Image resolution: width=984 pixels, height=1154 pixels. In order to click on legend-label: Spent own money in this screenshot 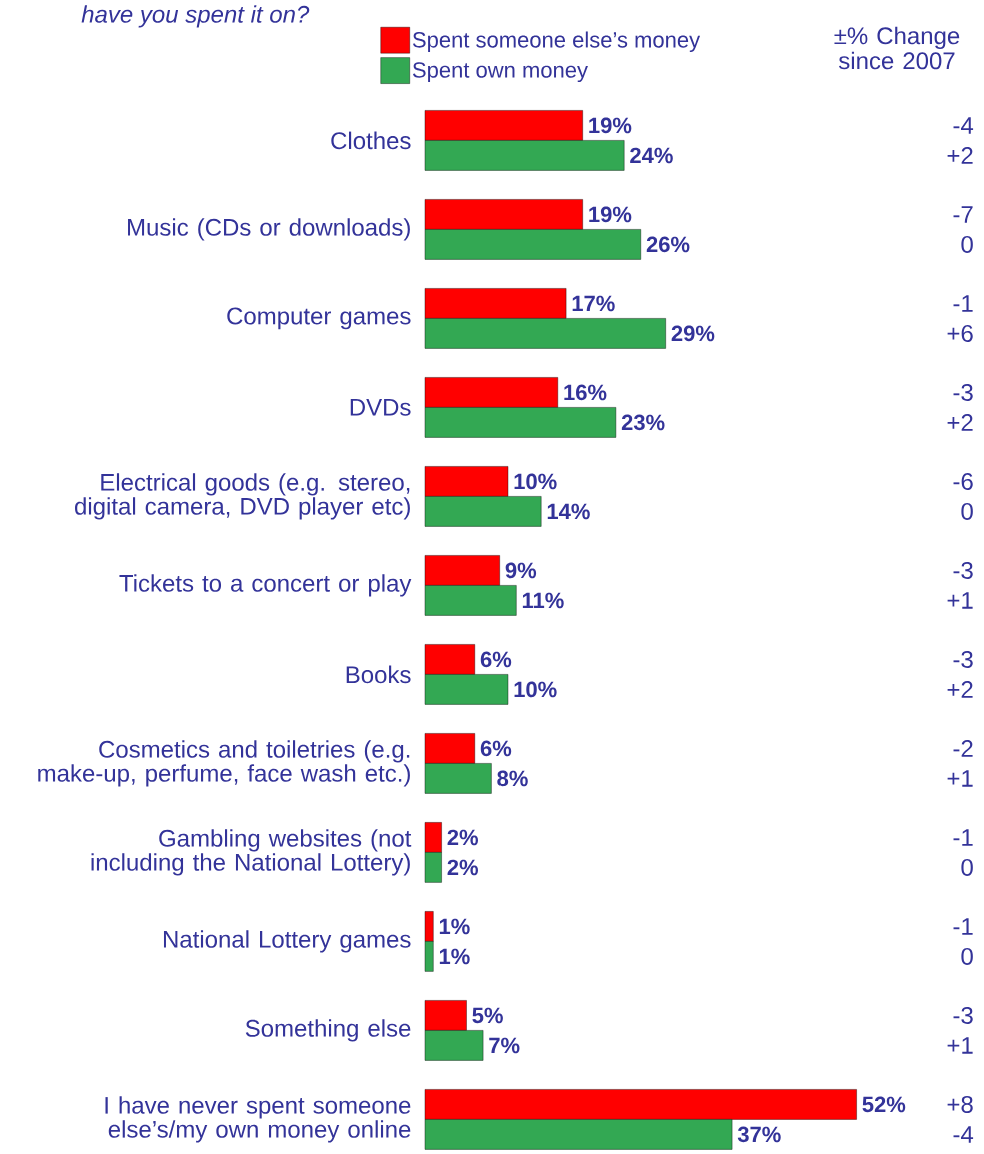, I will do `click(500, 72)`.